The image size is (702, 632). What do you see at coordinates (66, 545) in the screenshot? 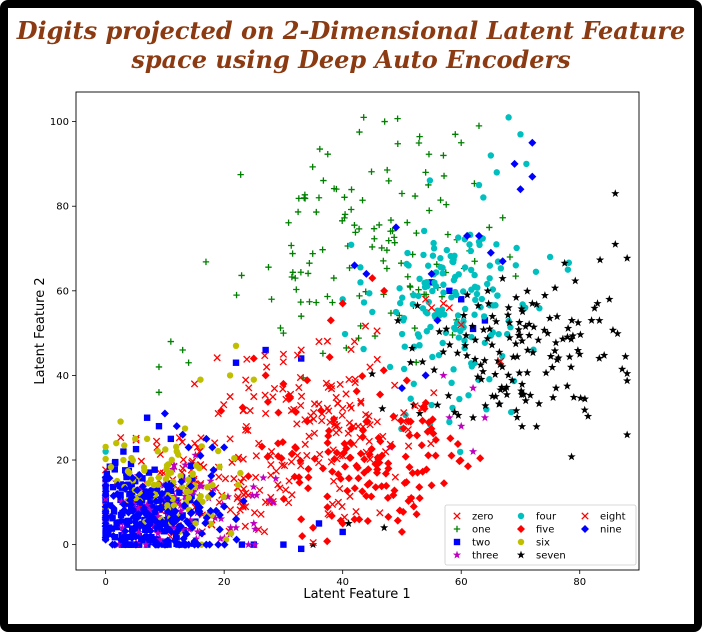
I see `y-tick-label: 0` at bounding box center [66, 545].